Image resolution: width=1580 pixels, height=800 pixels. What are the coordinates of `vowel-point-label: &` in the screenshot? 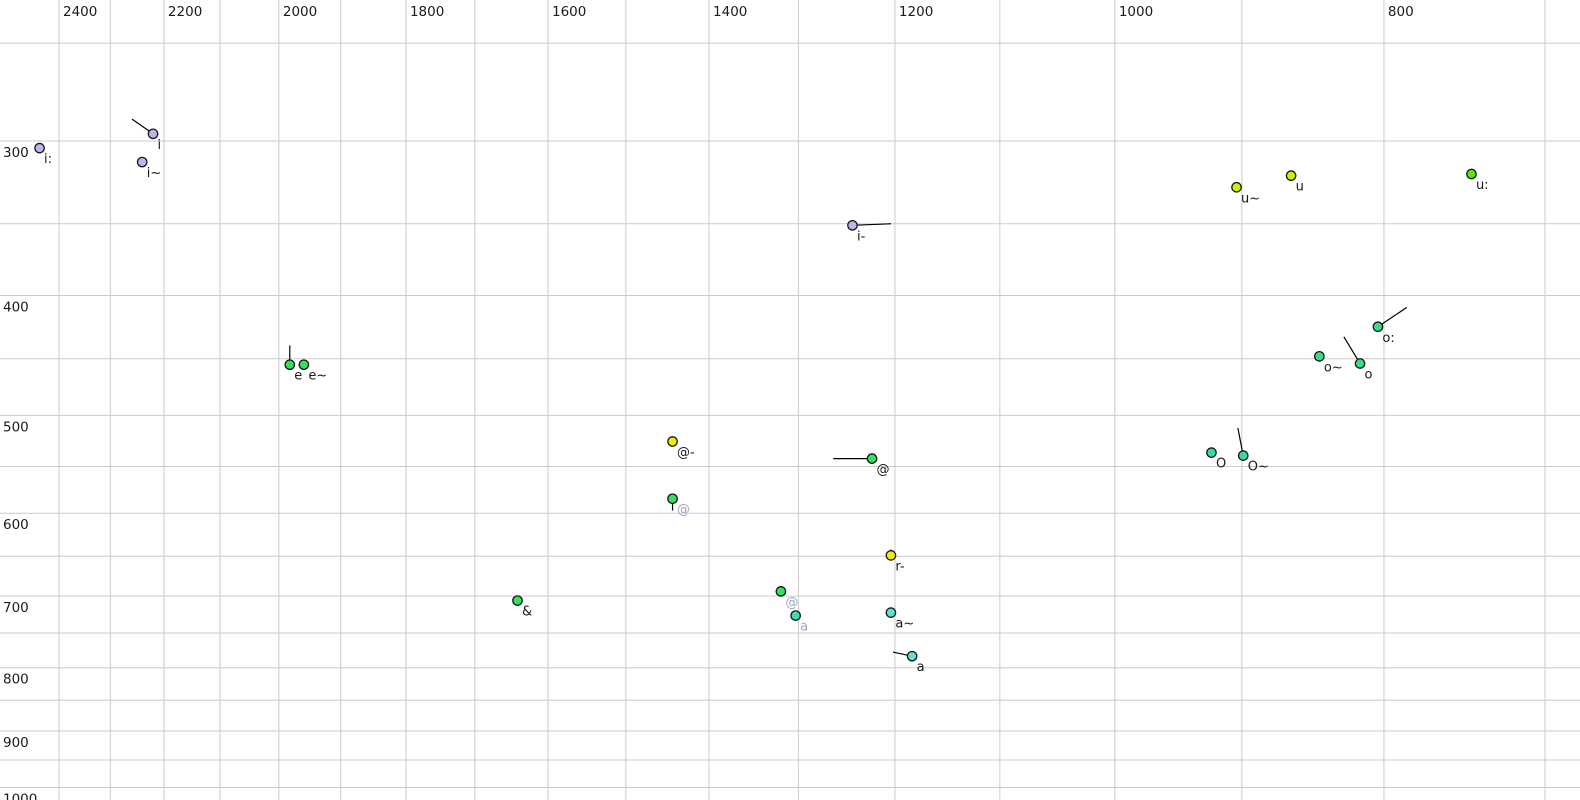 It's located at (527, 612).